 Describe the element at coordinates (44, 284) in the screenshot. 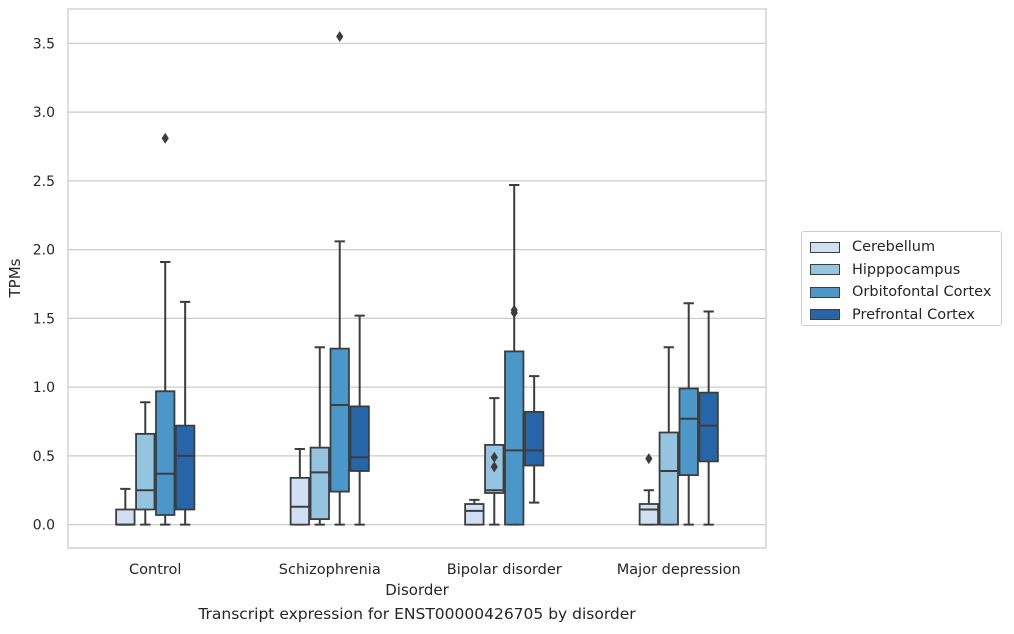

I see `y-tick-labels: 0.0 0.5 1.0 1.5 2.0 2.5 3.0 3.5` at that location.